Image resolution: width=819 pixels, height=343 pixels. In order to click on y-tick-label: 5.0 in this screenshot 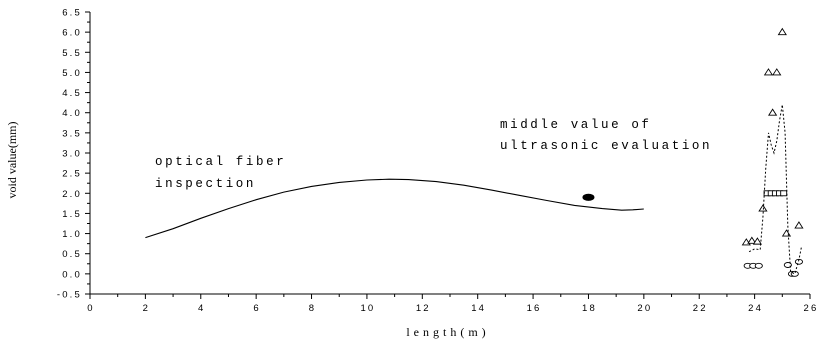, I will do `click(72, 73)`.